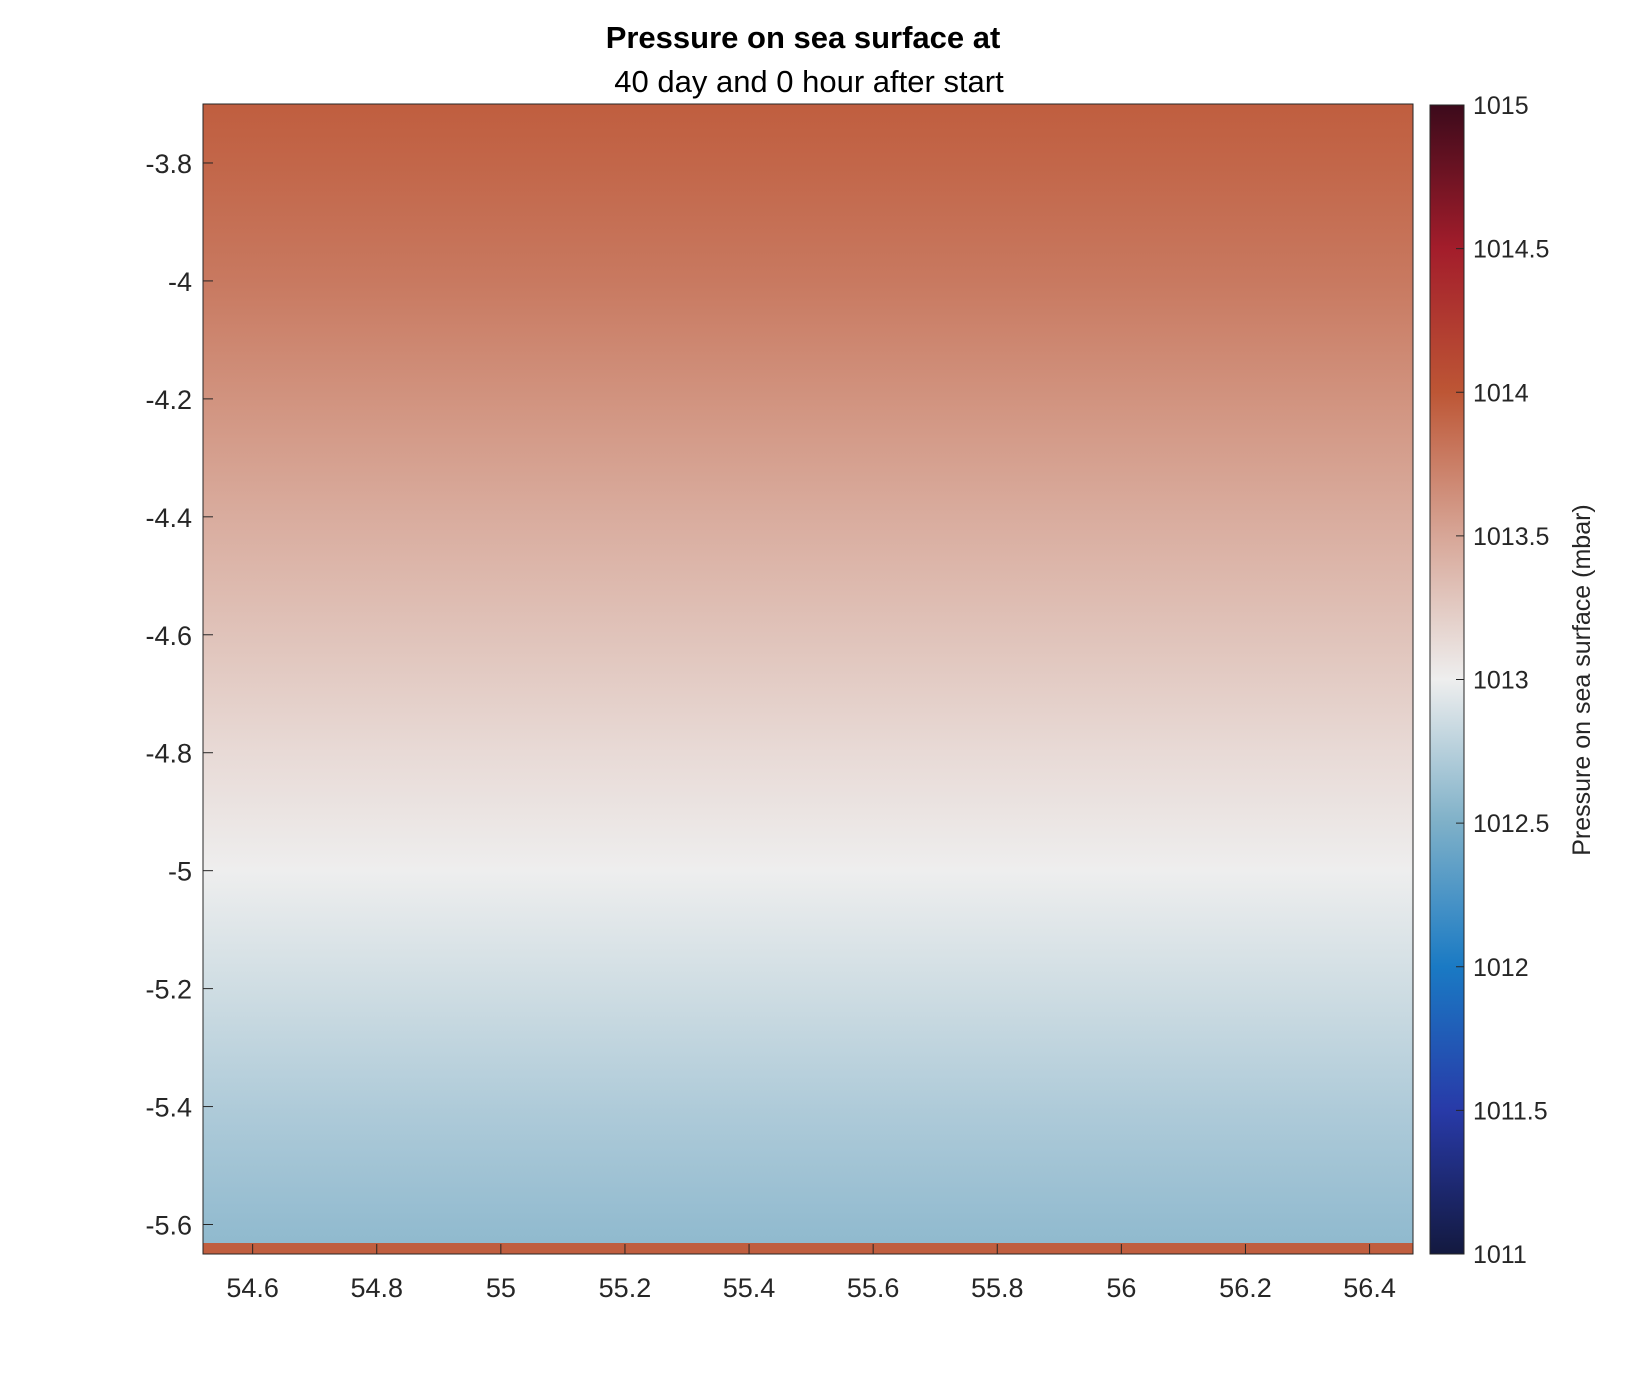  What do you see at coordinates (997, 1288) in the screenshot?
I see `x-tick-label: 55.8` at bounding box center [997, 1288].